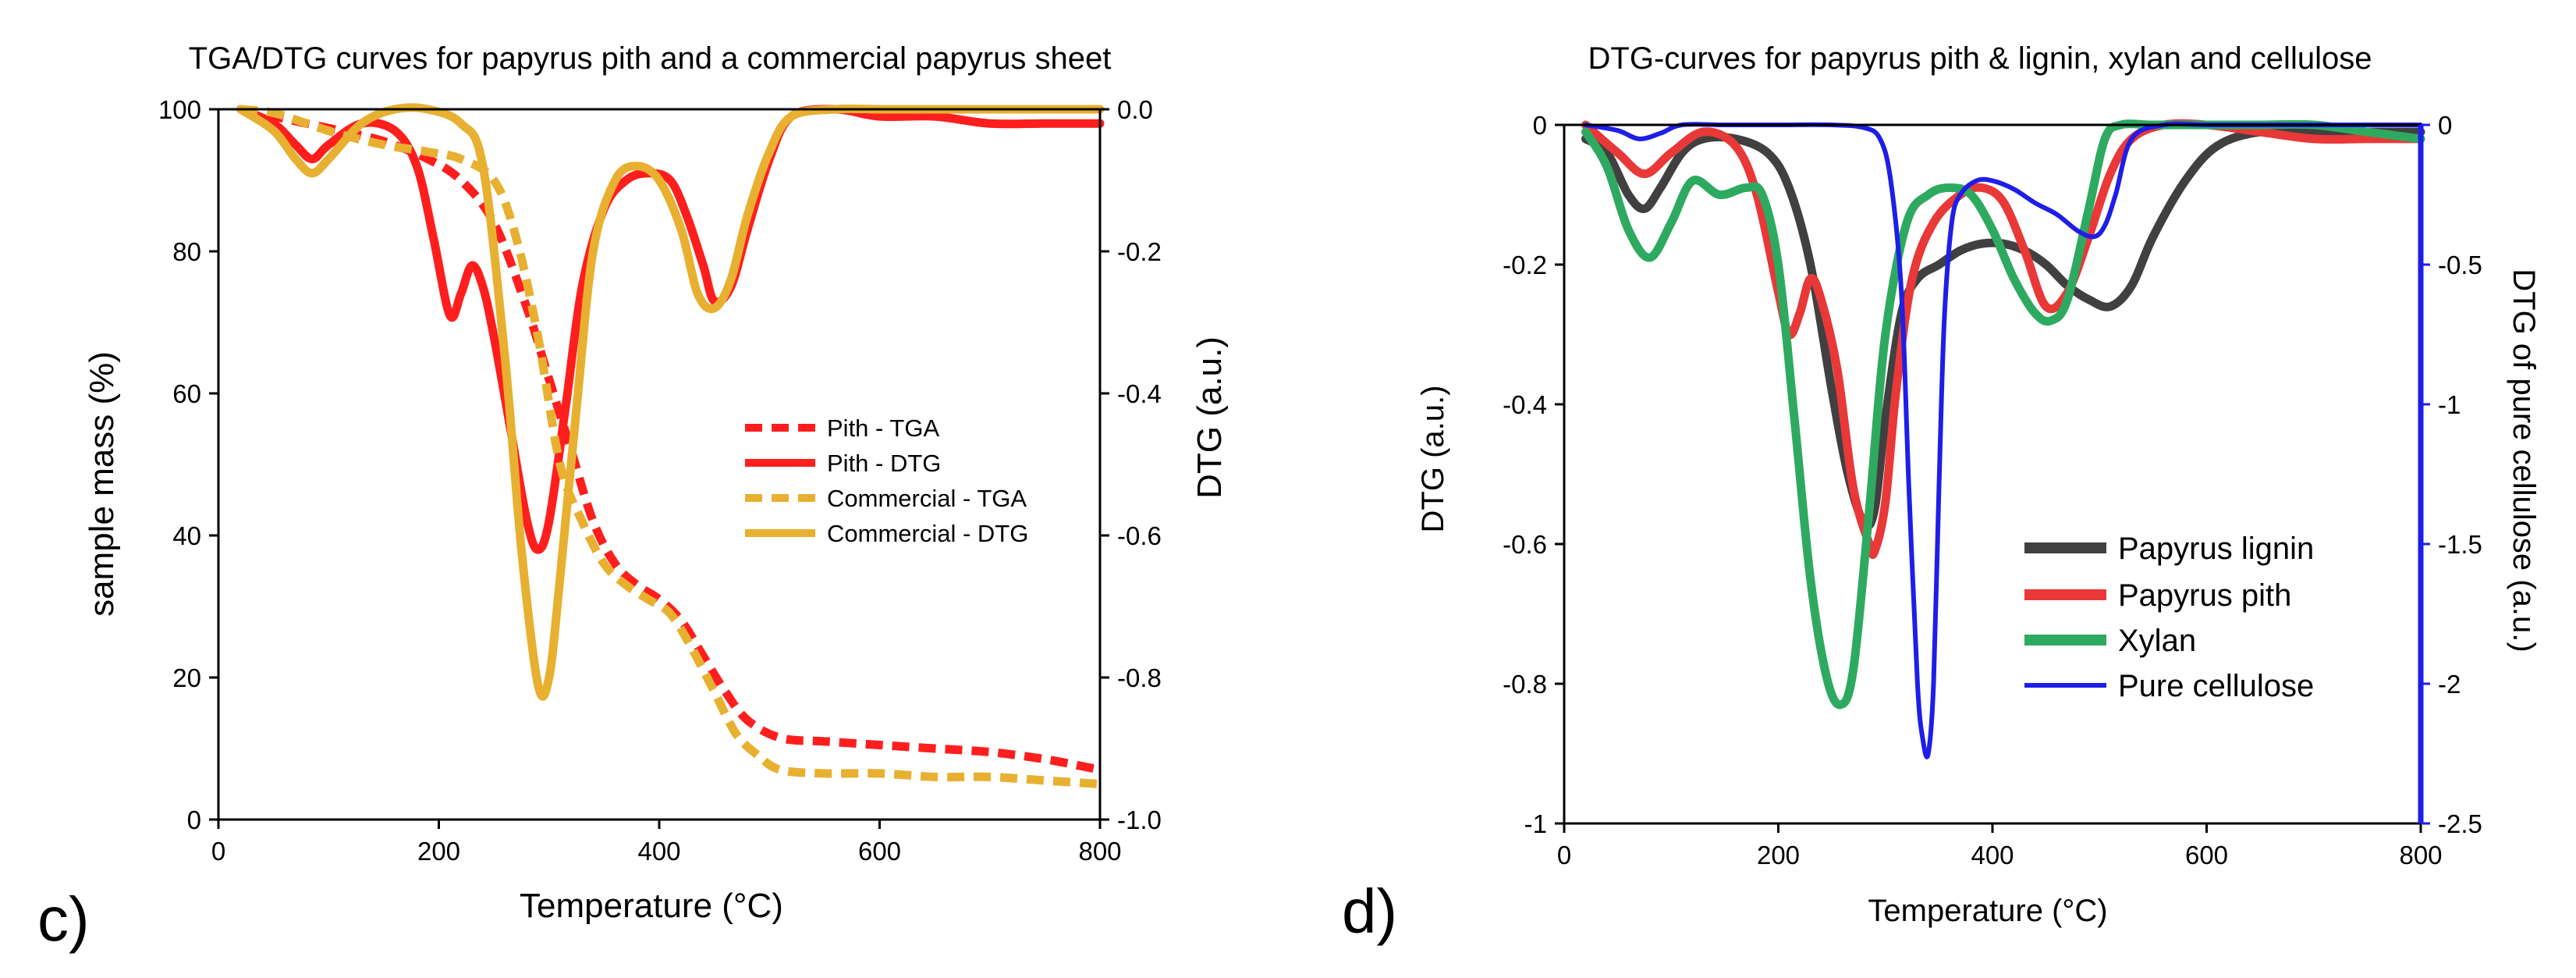 The height and width of the screenshot is (978, 2576). I want to click on panel-d-x-axis-label: Temperature (°C), so click(1987, 911).